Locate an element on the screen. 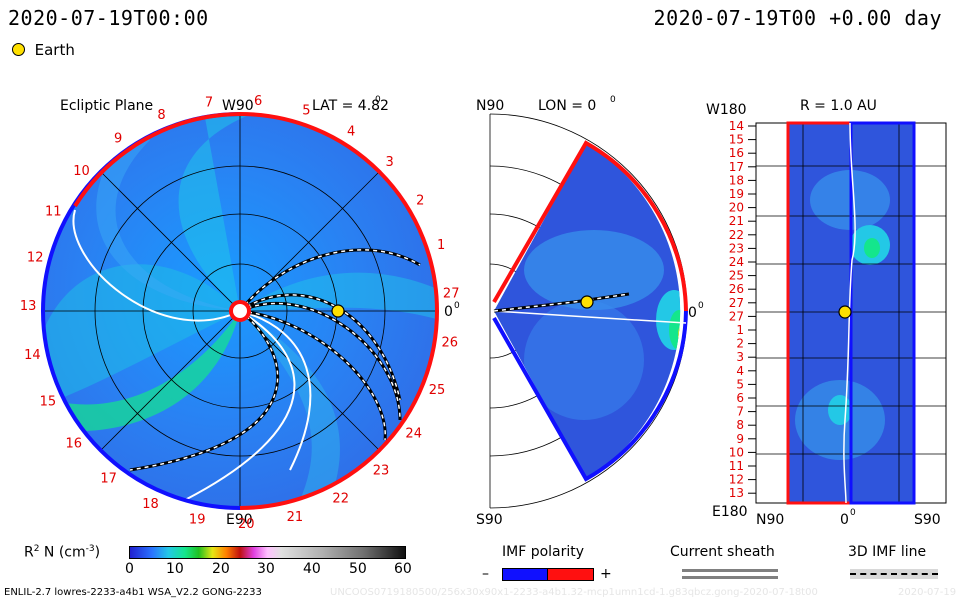  radial-row-label: 16 is located at coordinates (736, 153).